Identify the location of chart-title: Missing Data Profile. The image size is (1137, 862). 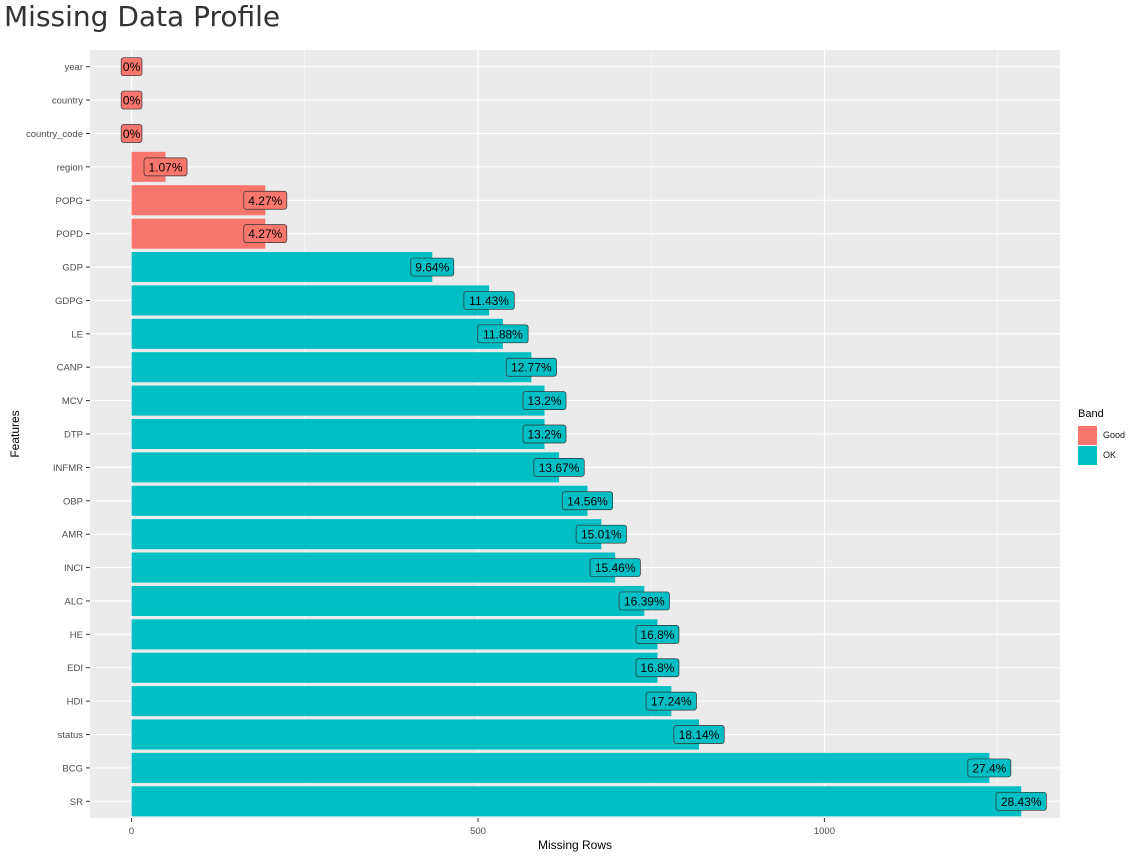
(142, 16).